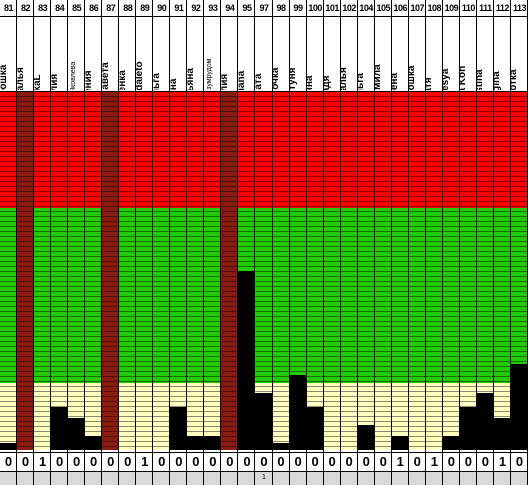 This screenshot has height=485, width=528. I want to click on level-fill, so click(502, 433).